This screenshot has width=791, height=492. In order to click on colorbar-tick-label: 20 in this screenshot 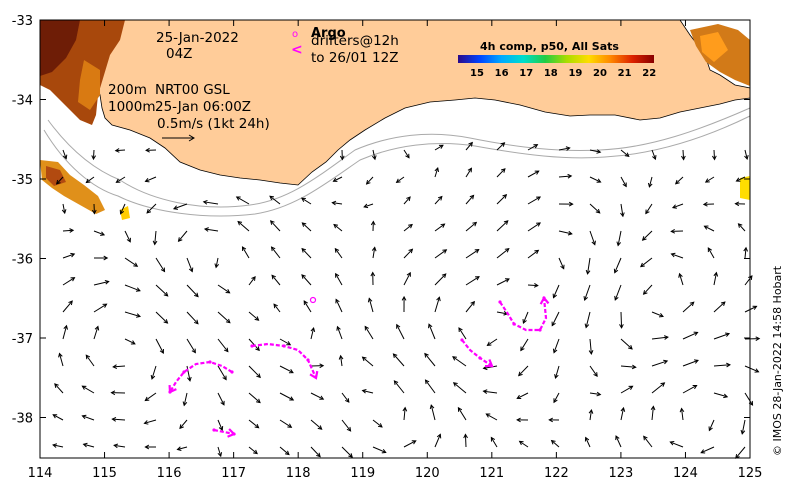, I will do `click(600, 73)`.